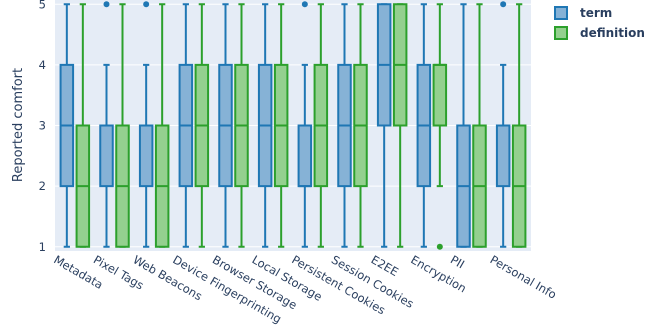  I want to click on legend-label: term, so click(596, 13).